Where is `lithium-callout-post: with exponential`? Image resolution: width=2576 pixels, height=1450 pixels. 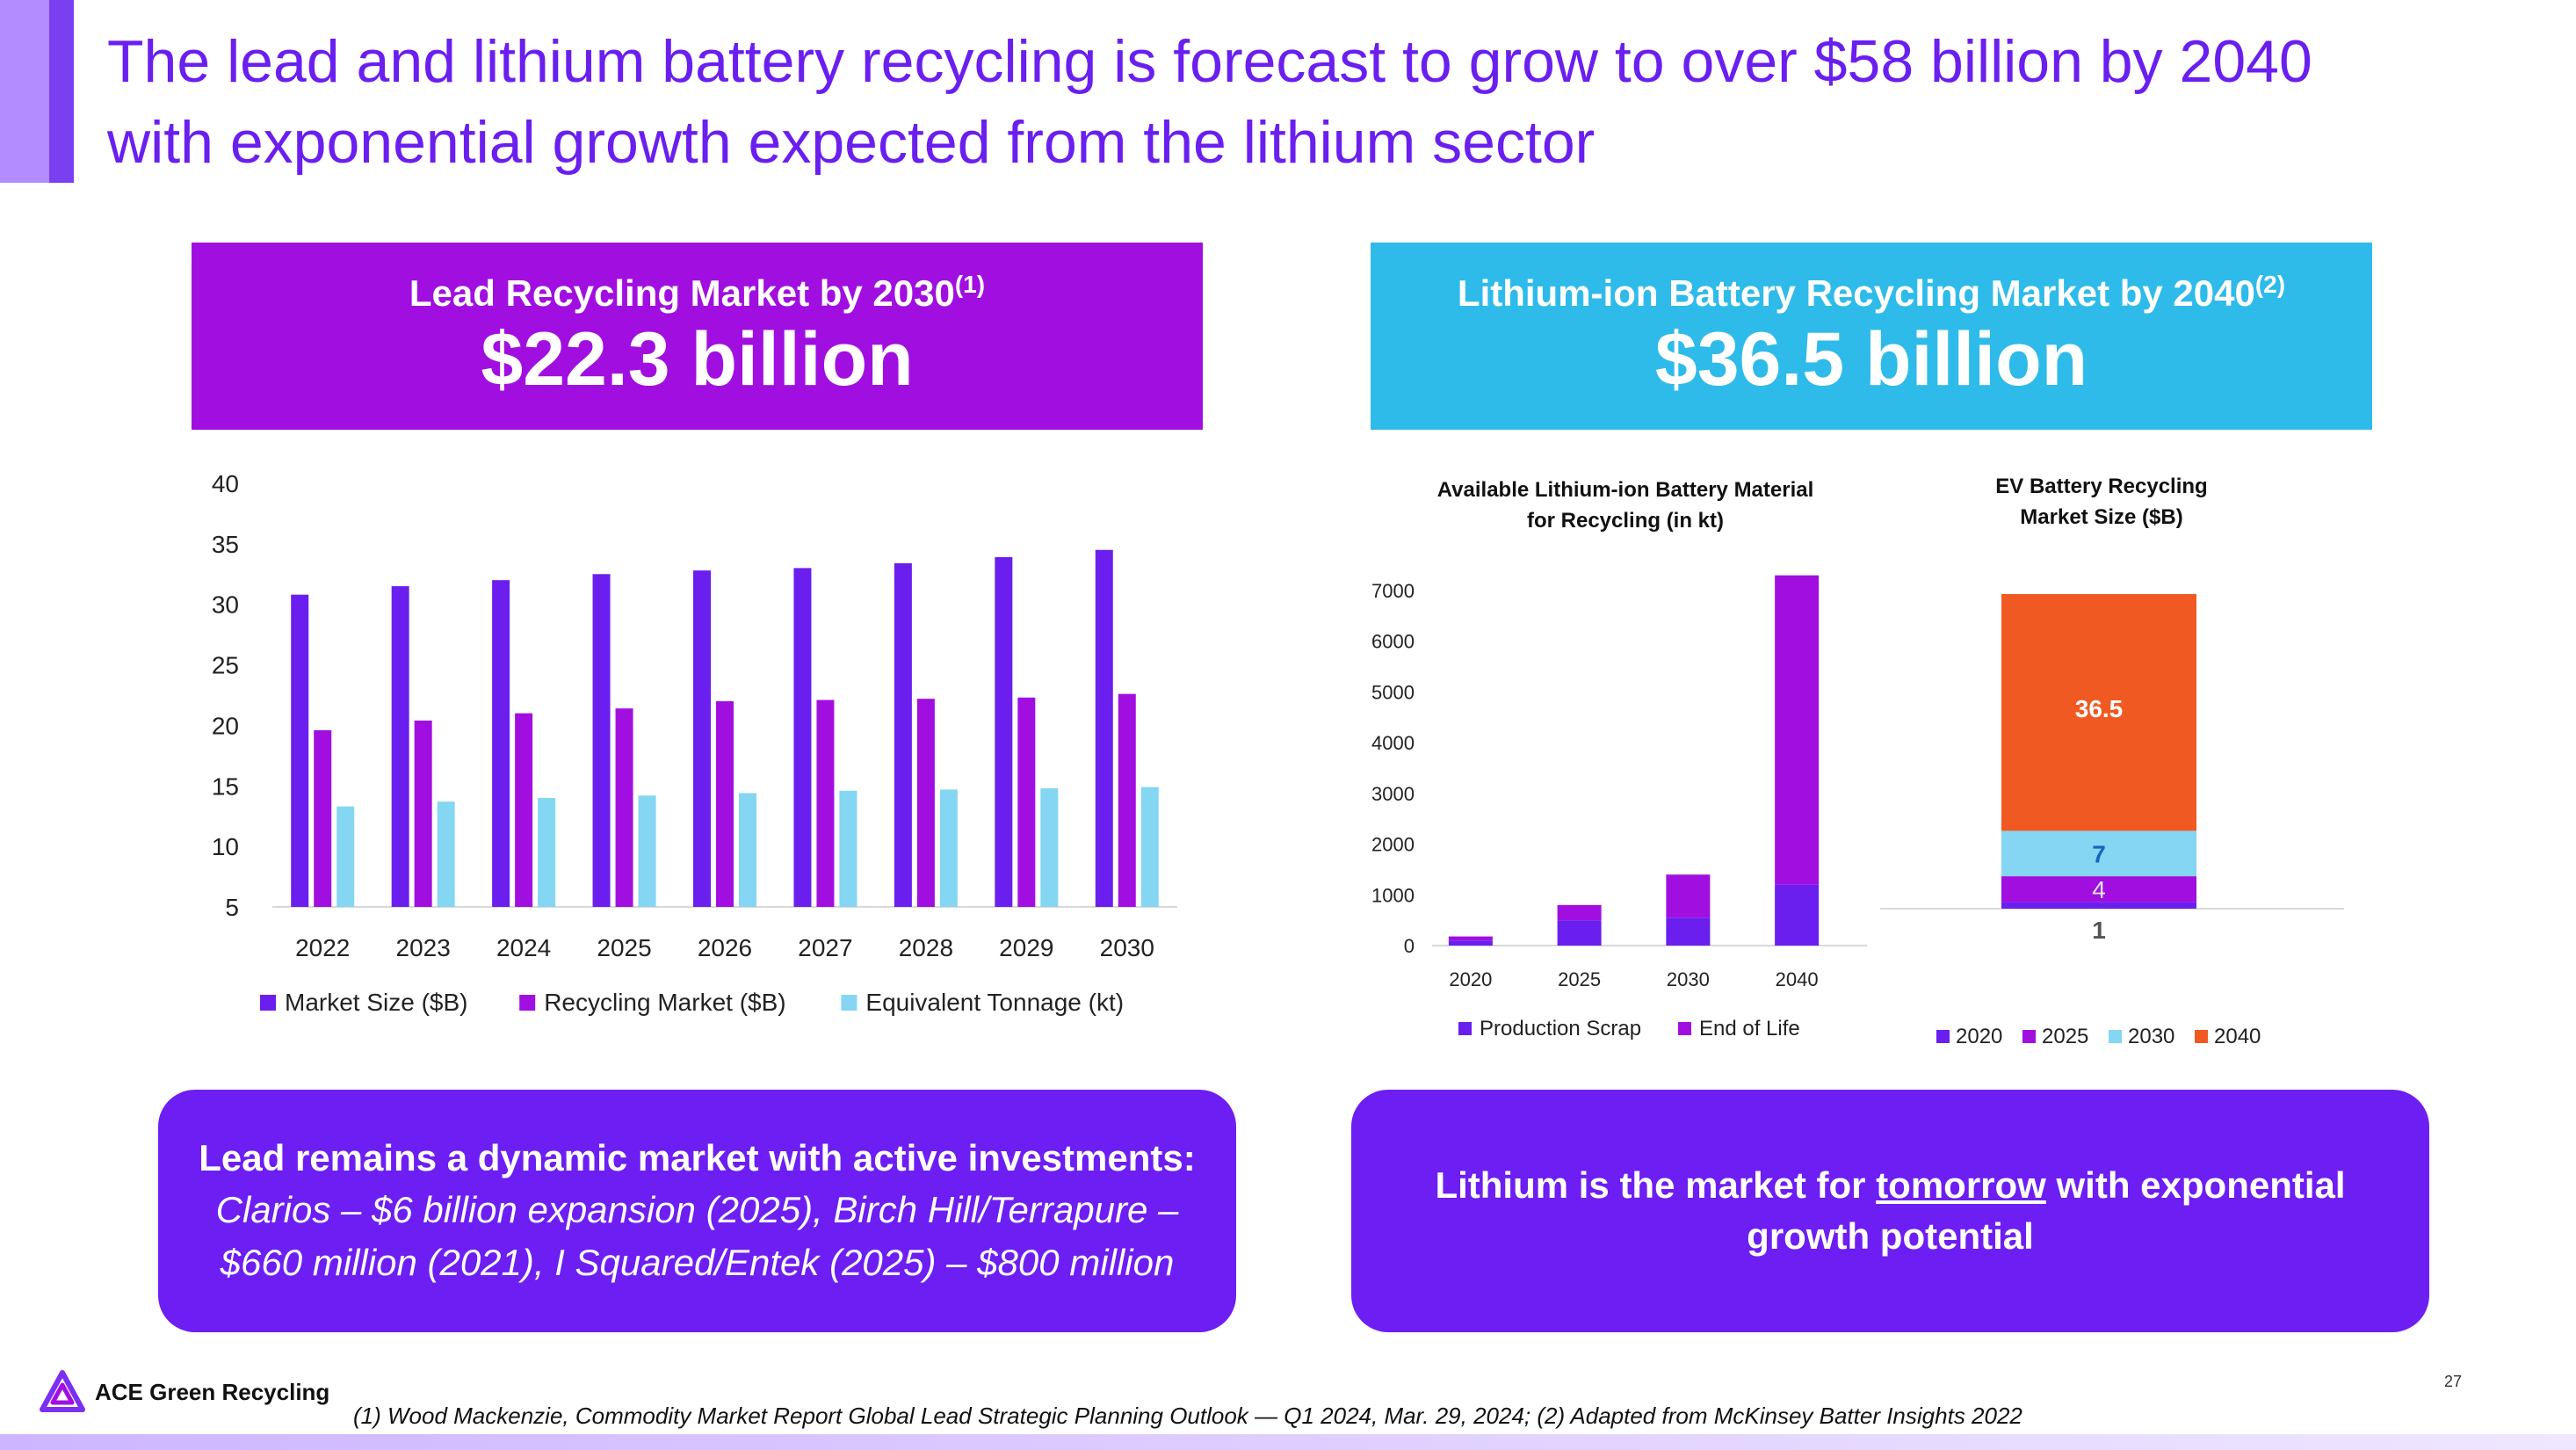 lithium-callout-post: with exponential is located at coordinates (2195, 1185).